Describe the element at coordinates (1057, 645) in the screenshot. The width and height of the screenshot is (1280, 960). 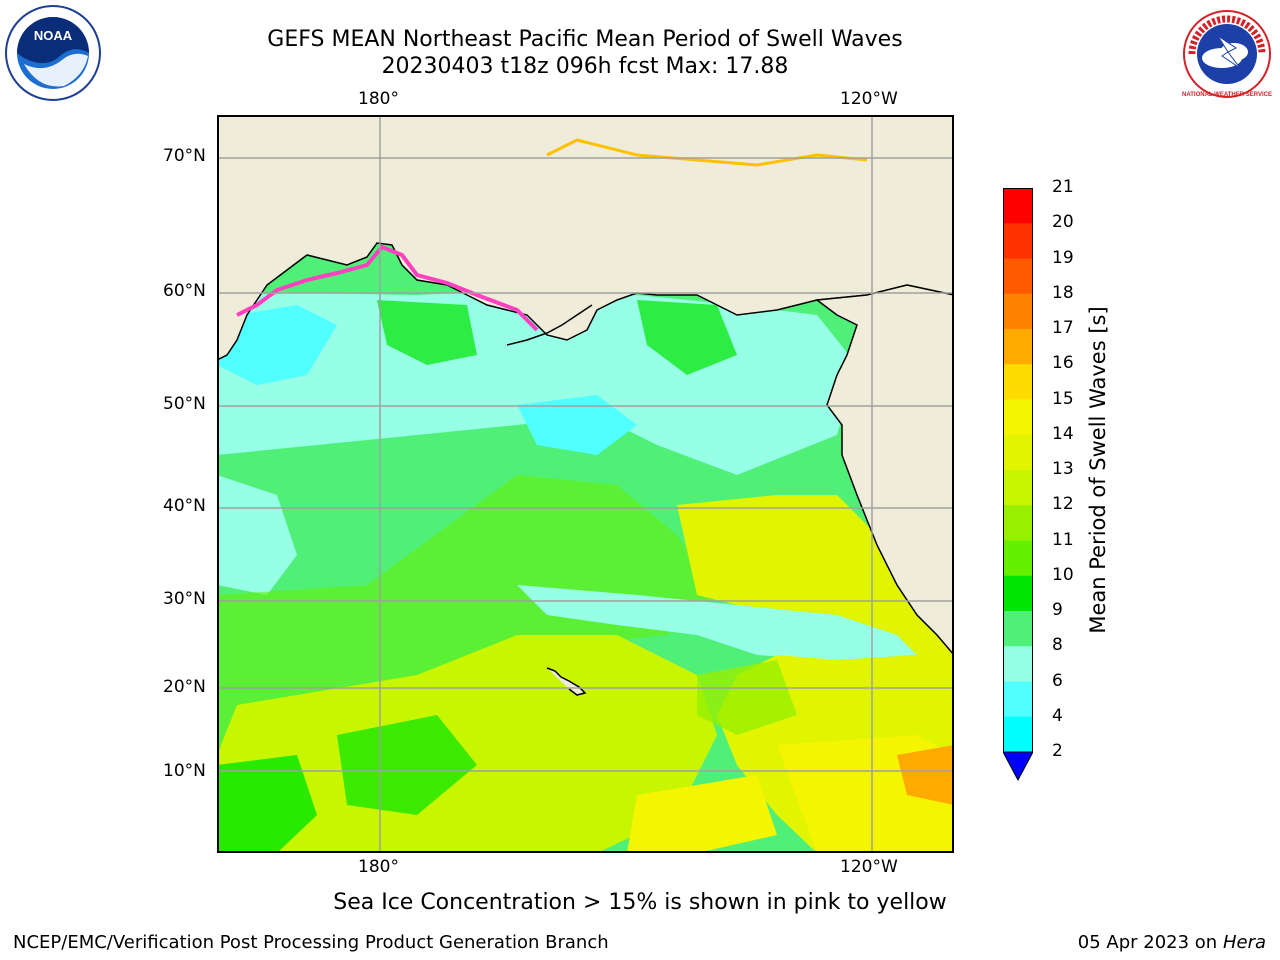
I see `colorbar-tick-label: 8` at that location.